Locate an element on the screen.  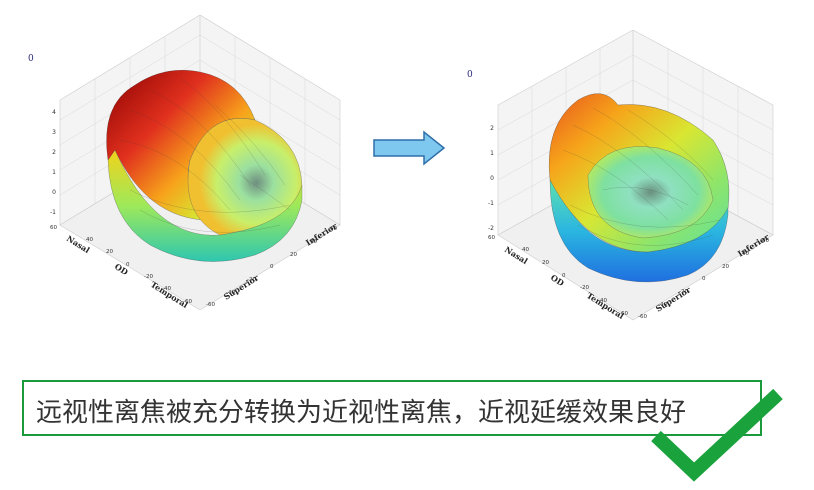
caption-text: 远视性离焦被充分转换为近视性离焦，近视延缓效果良好 is located at coordinates (361, 413).